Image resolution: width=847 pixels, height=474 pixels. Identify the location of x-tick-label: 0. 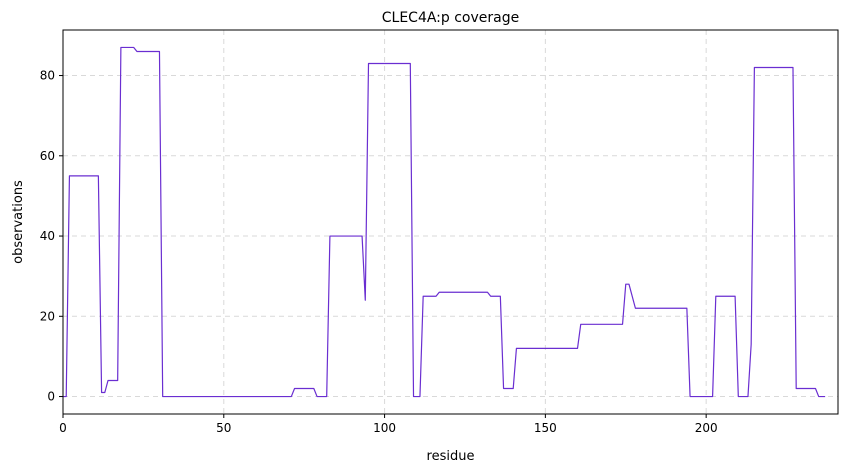
(63, 428).